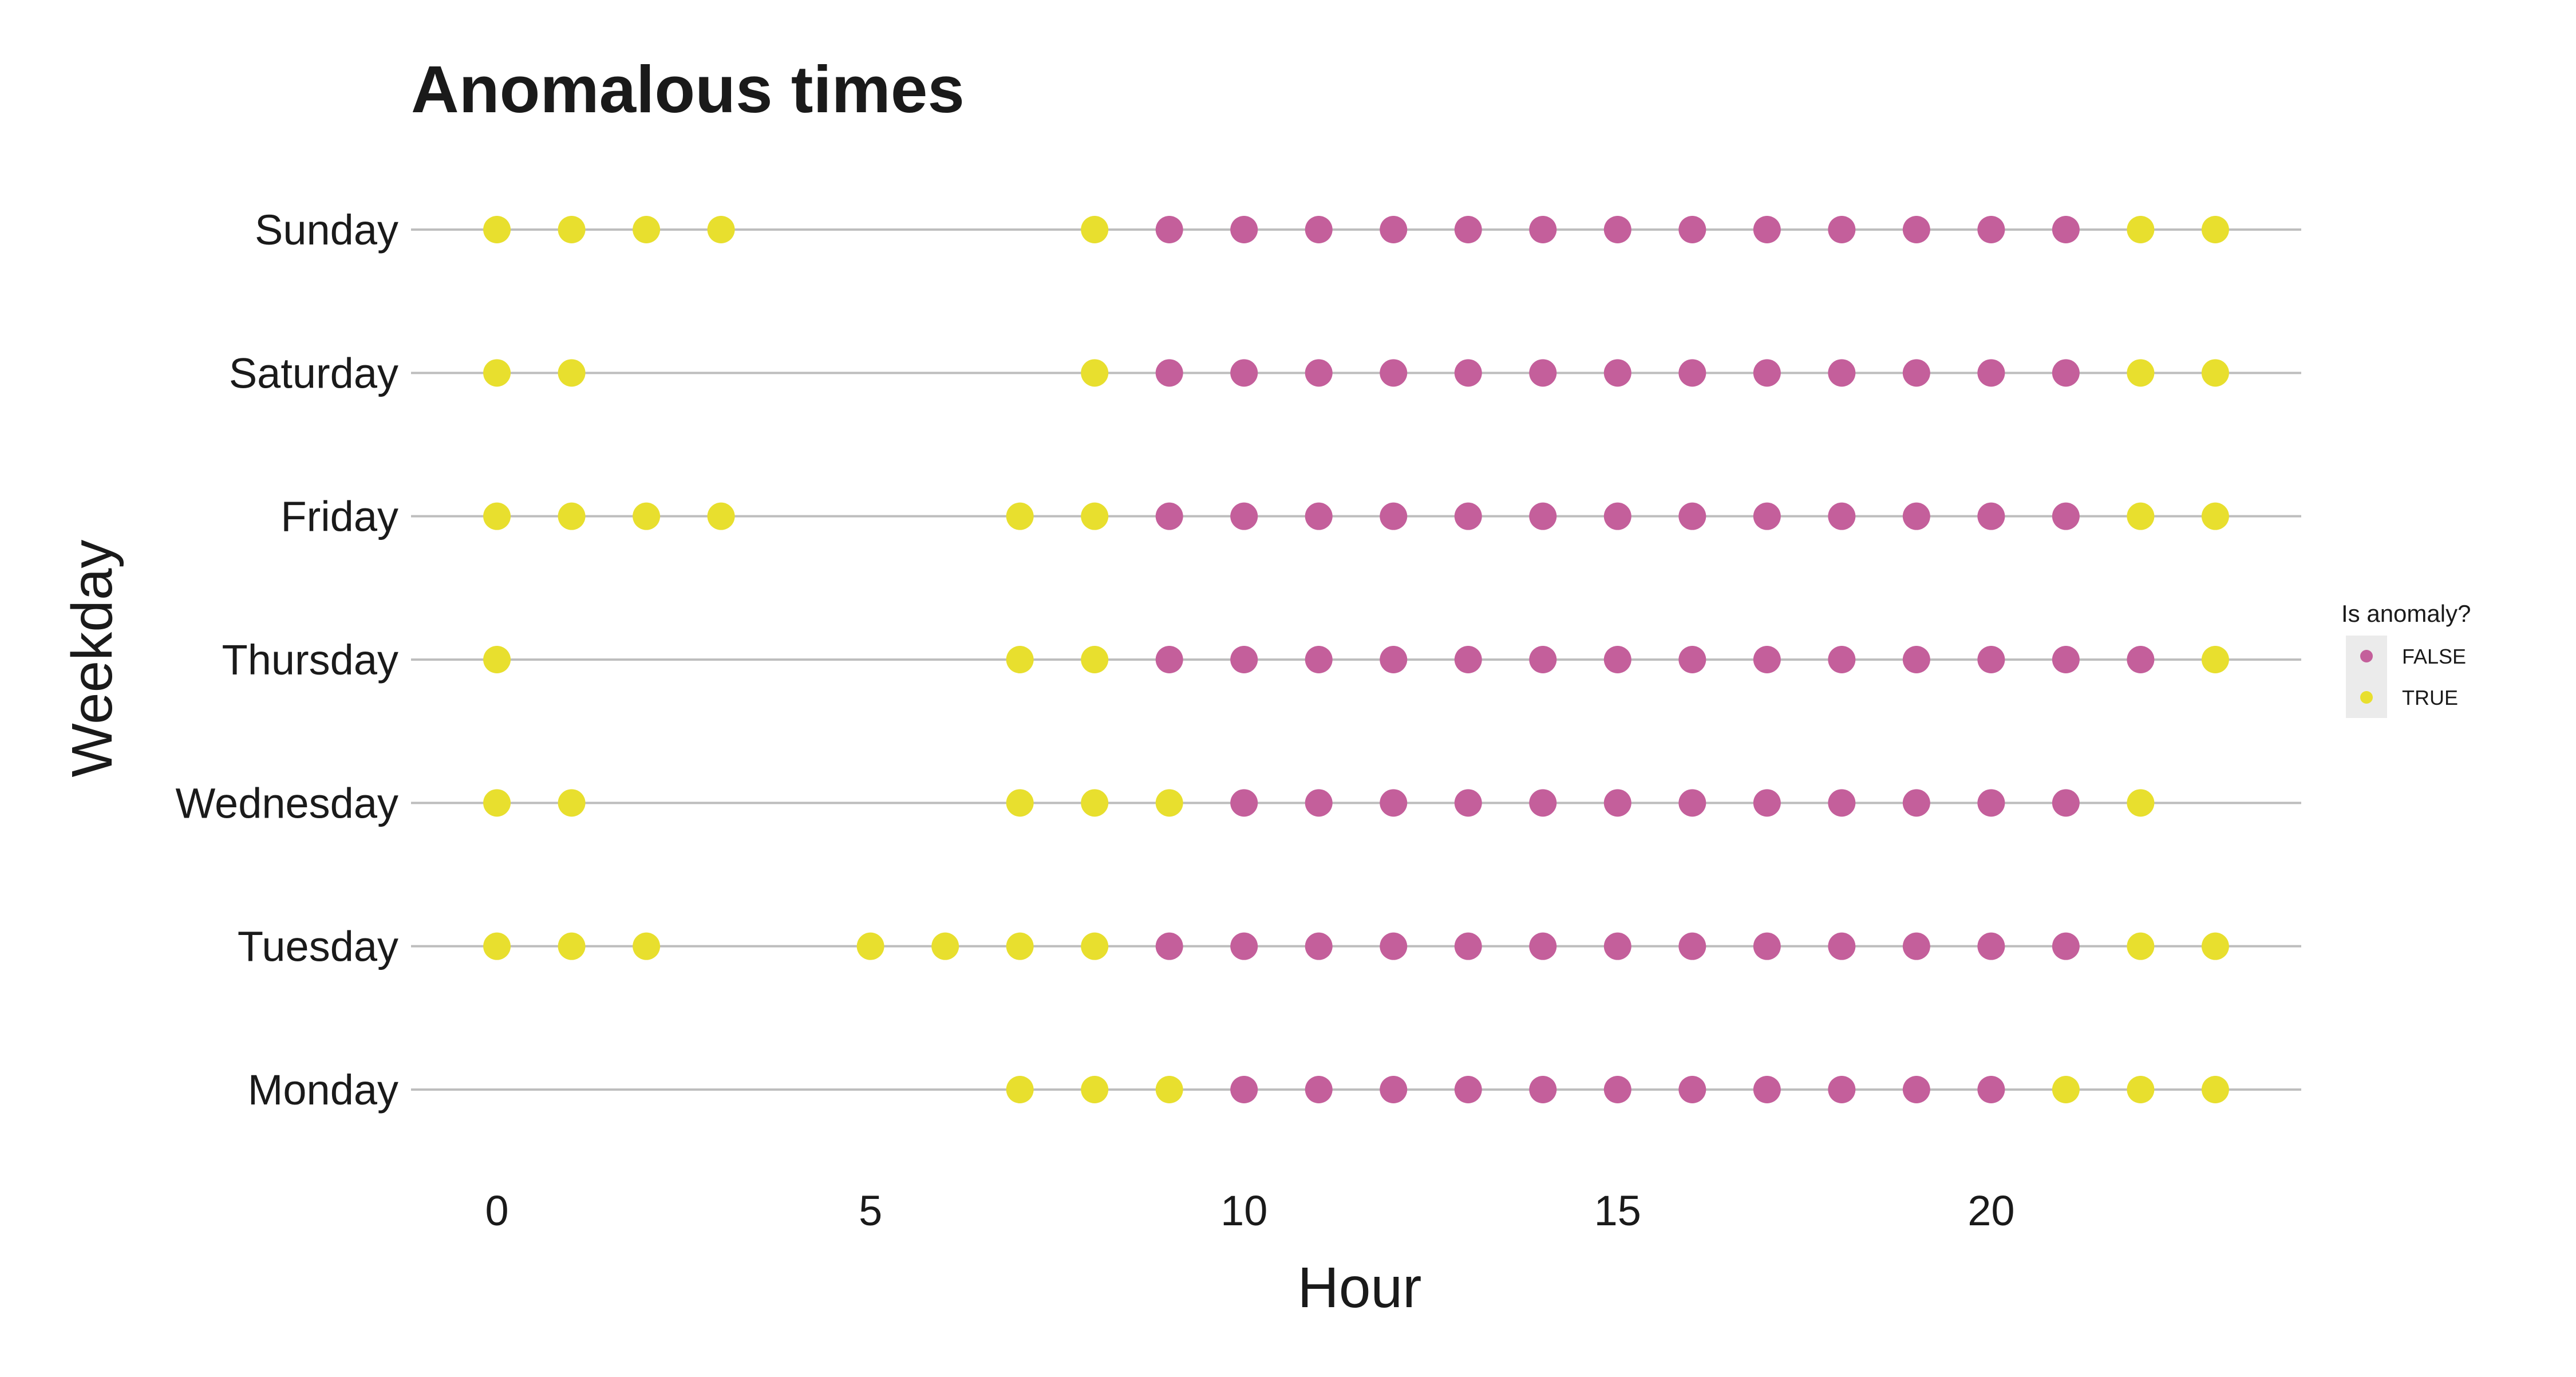  Describe the element at coordinates (326, 230) in the screenshot. I see `y-tick-label: Sunday` at that location.